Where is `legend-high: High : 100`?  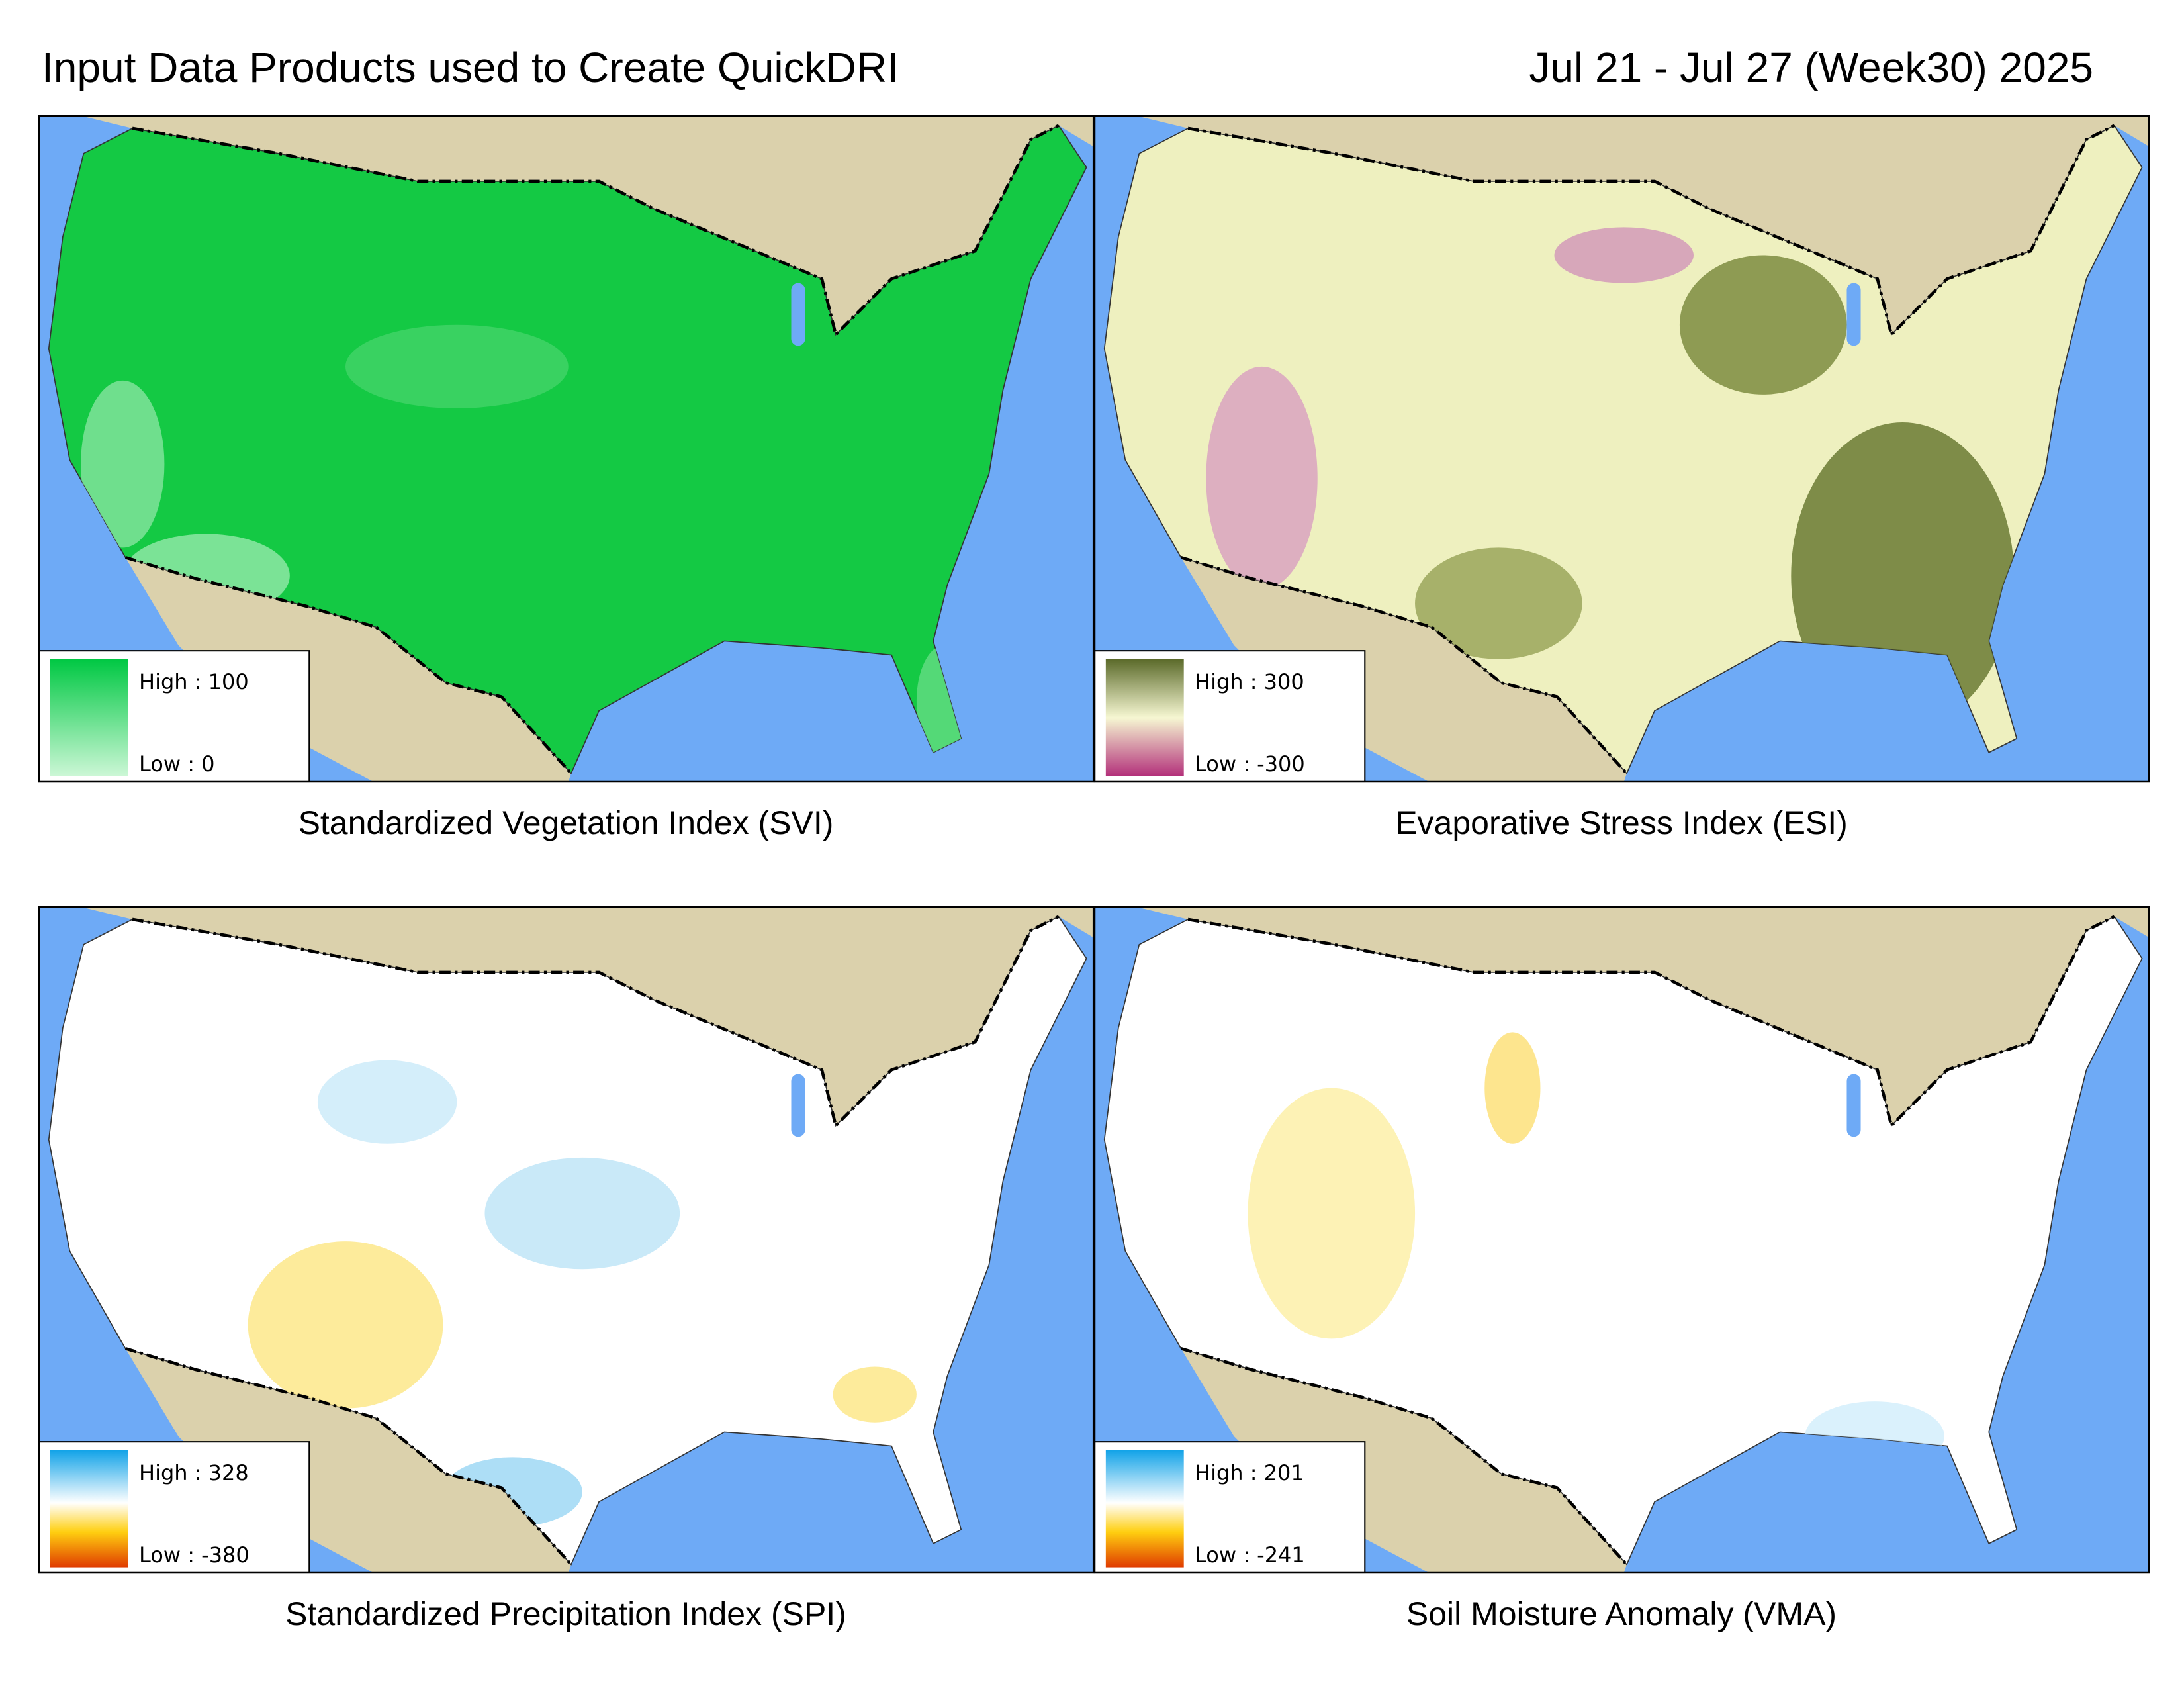
legend-high: High : 100 is located at coordinates (194, 681).